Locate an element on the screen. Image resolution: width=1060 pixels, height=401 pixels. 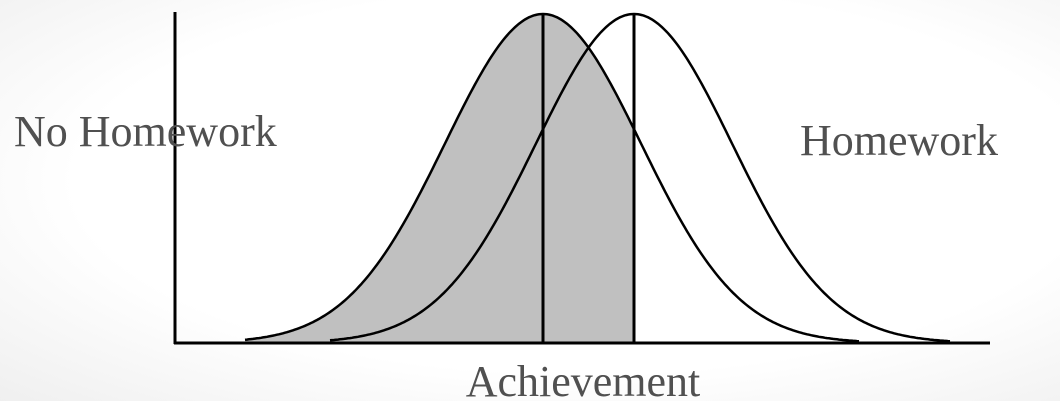
right-label: Homework is located at coordinates (899, 140).